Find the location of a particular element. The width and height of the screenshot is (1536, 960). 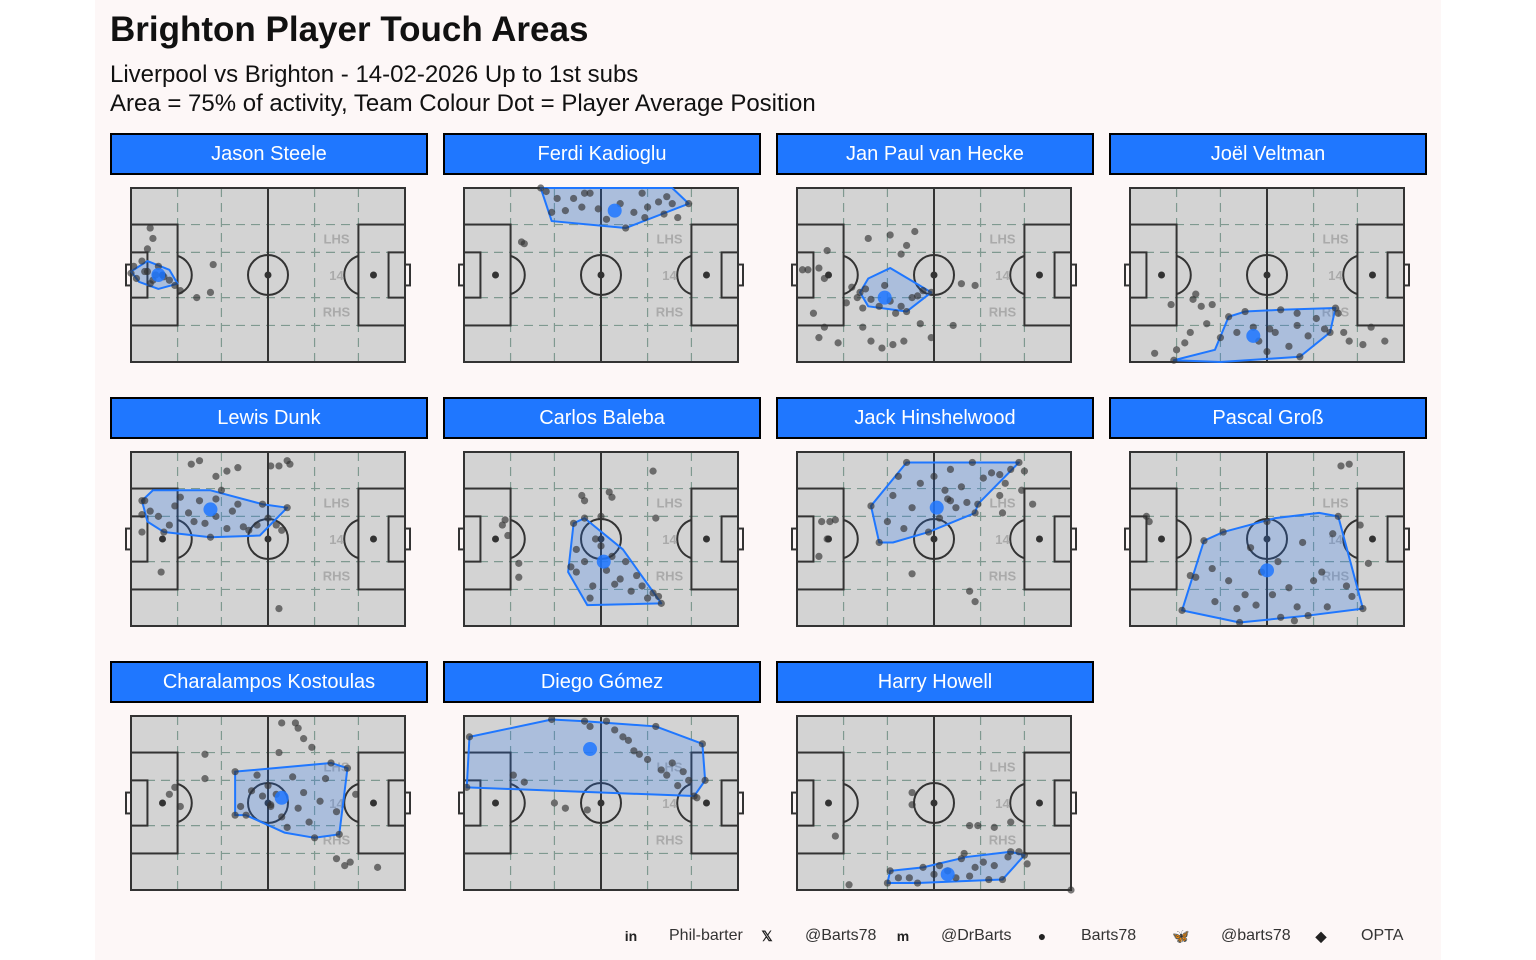

facet-strip-label: Diego Gómez is located at coordinates (602, 682).